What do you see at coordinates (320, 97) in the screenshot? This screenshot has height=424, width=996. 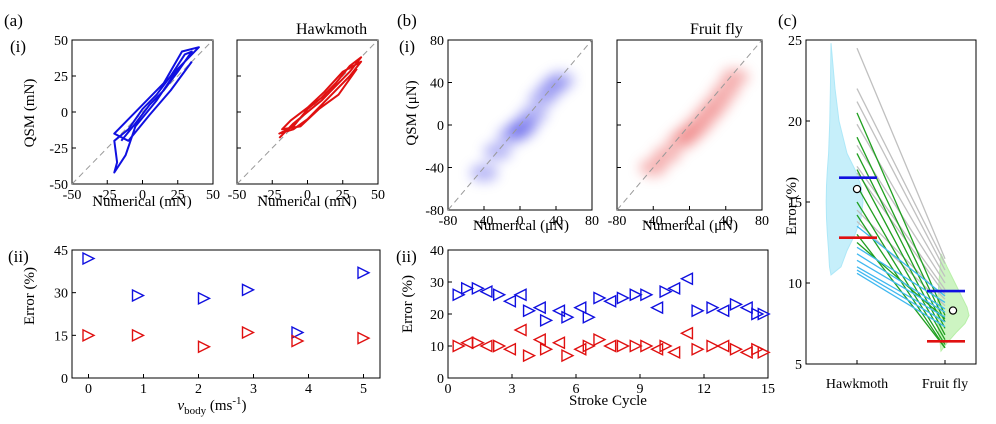 I see `a_i-red-loop` at bounding box center [320, 97].